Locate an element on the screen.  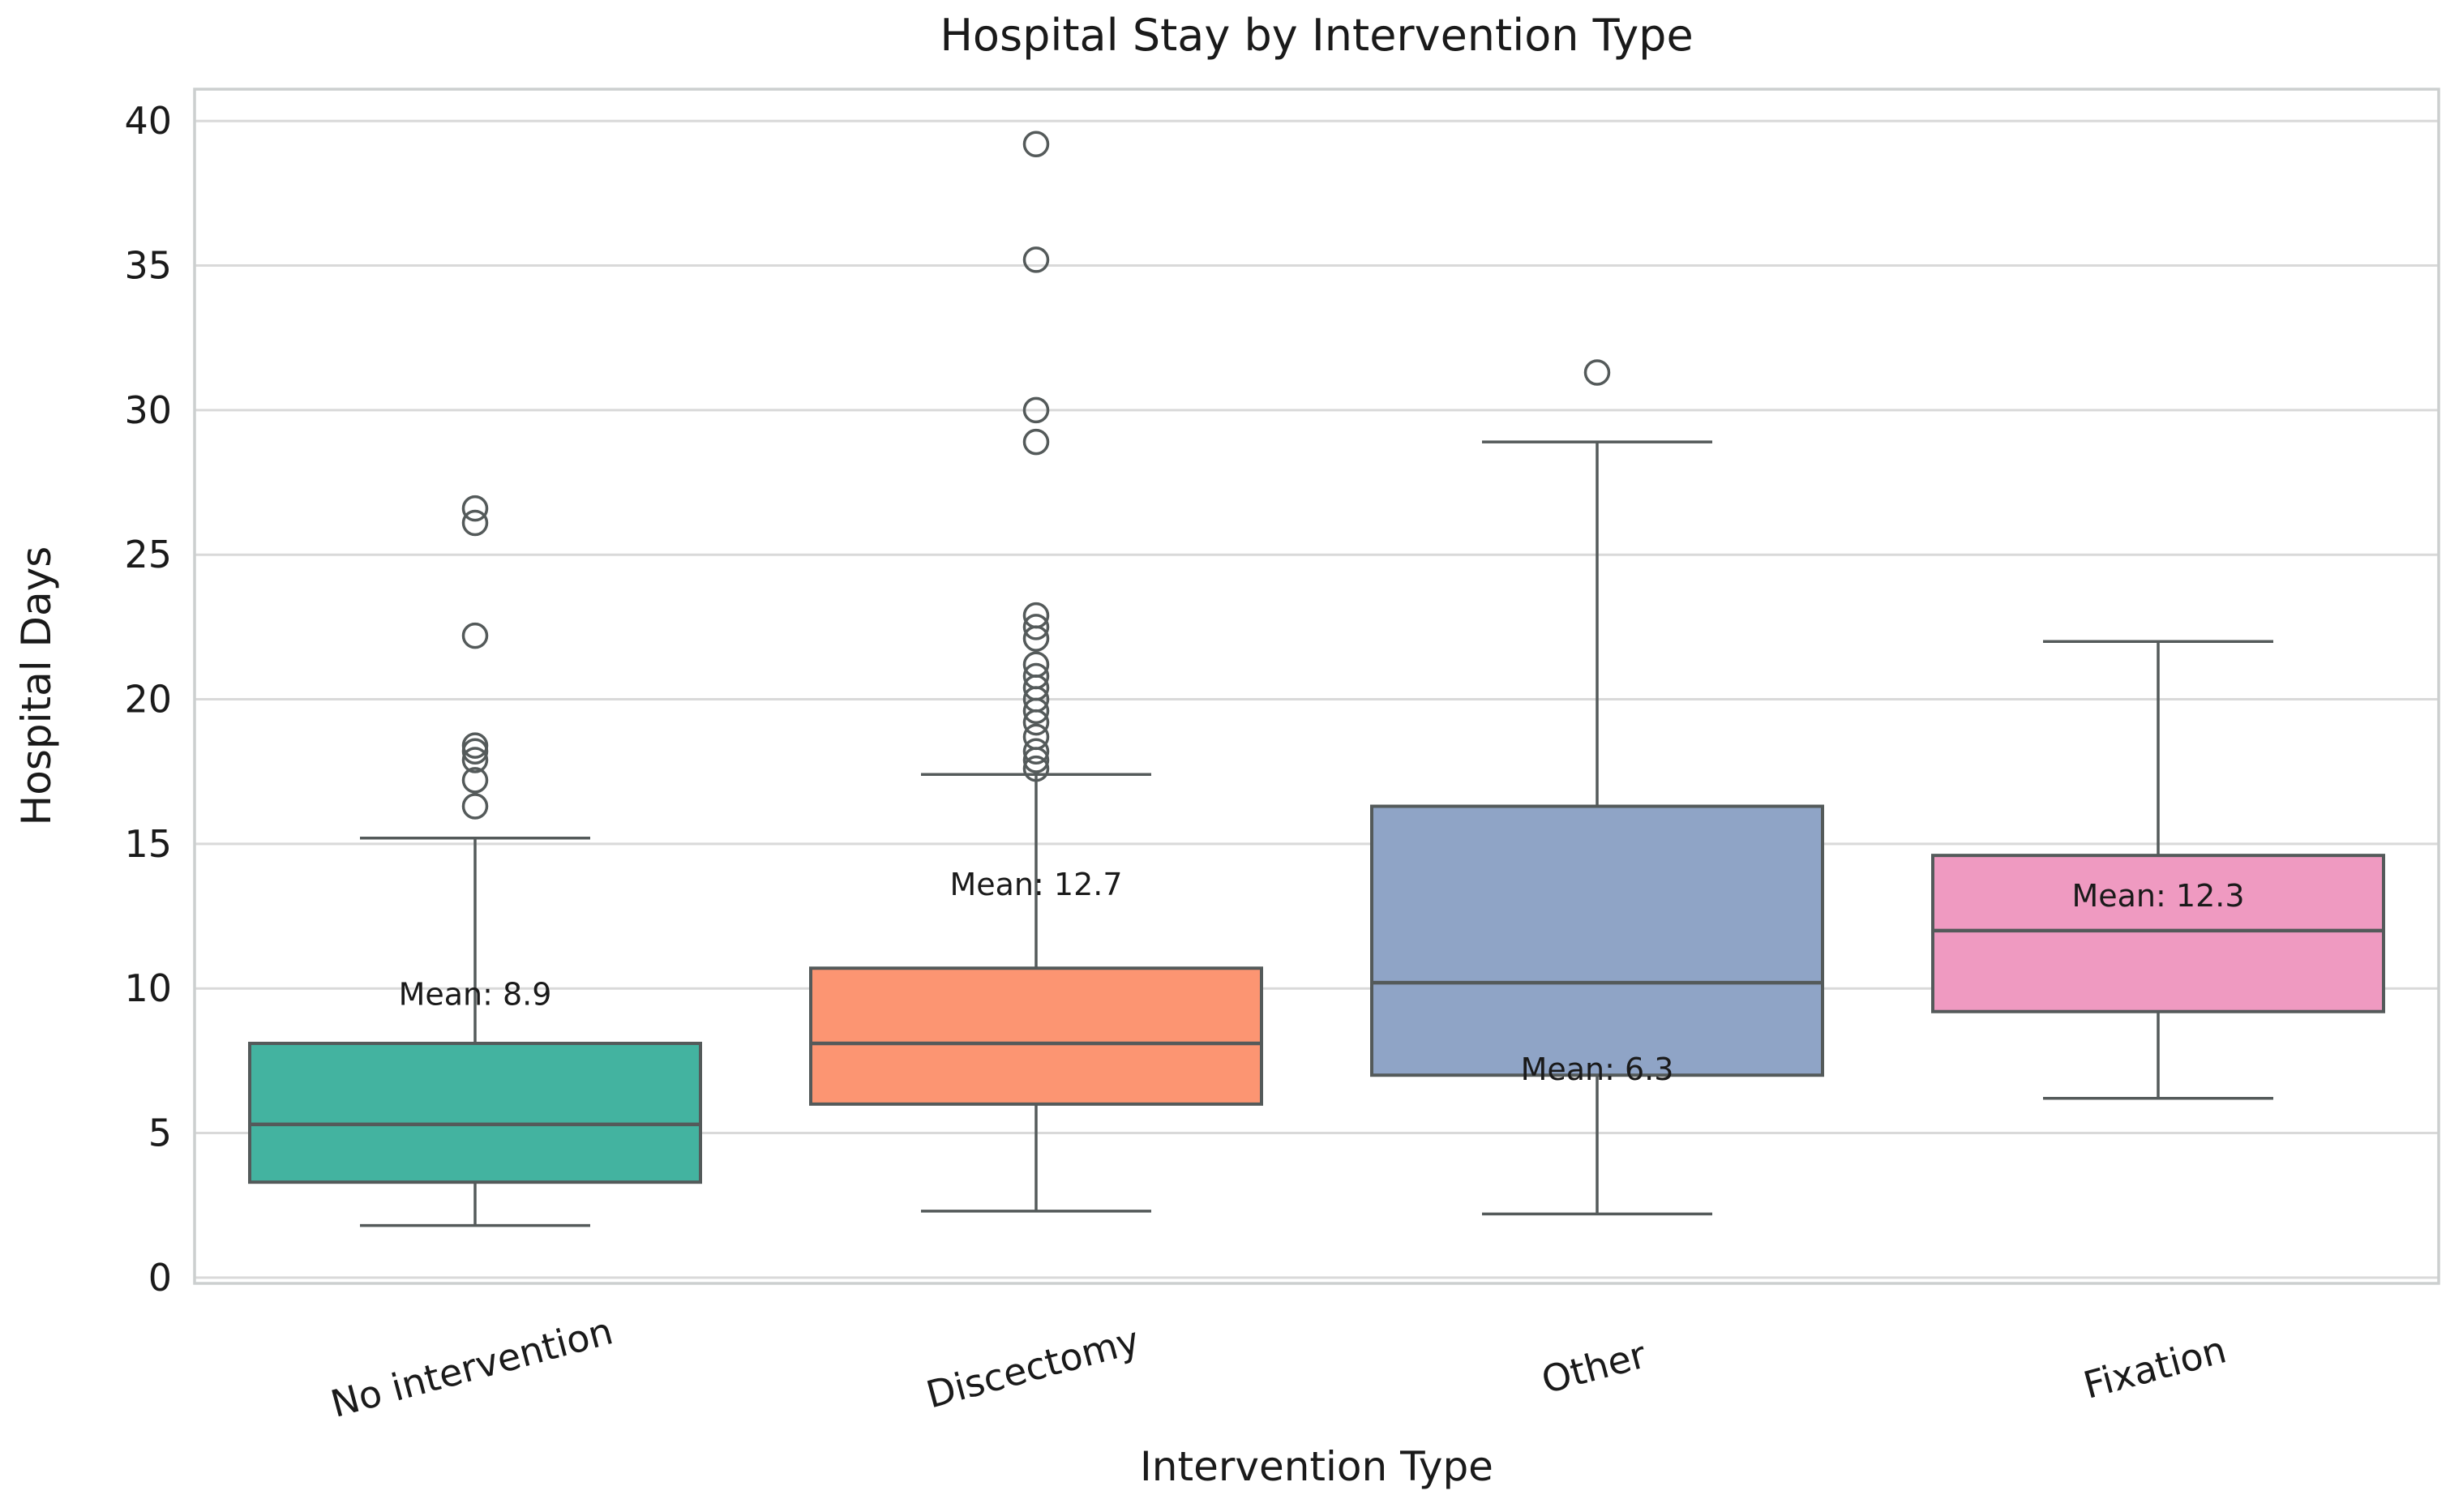
y-tick-labels: 0 5 10 15 20 25 30 35 40 is located at coordinates (148, 699).